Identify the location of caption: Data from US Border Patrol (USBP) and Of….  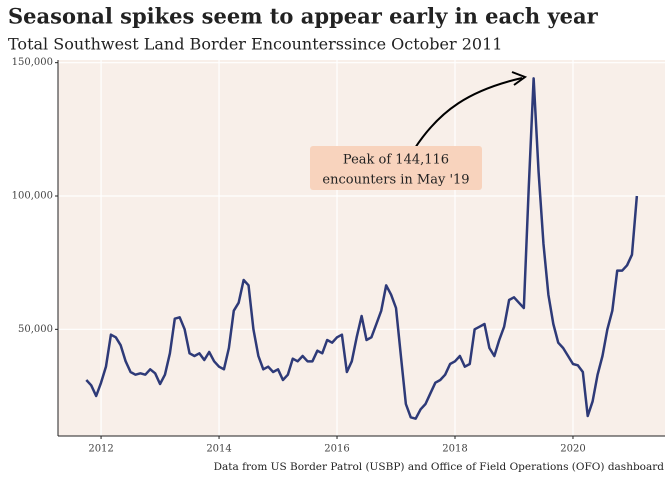
(439, 467).